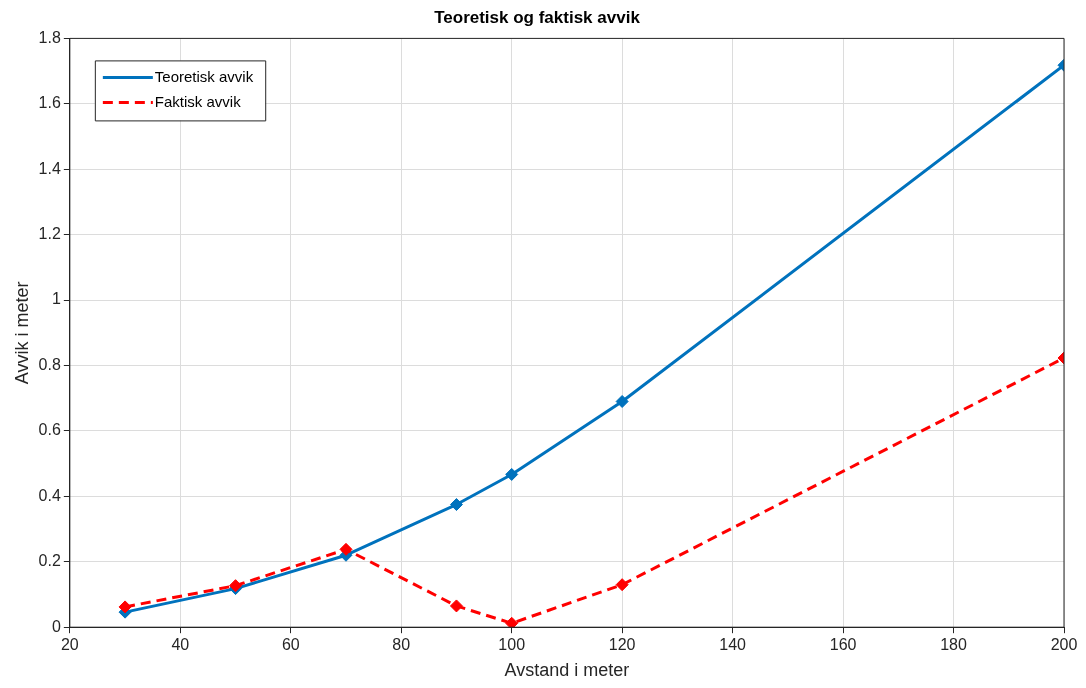 The height and width of the screenshot is (688, 1086). What do you see at coordinates (56, 299) in the screenshot?
I see `y-tick-label: 1` at bounding box center [56, 299].